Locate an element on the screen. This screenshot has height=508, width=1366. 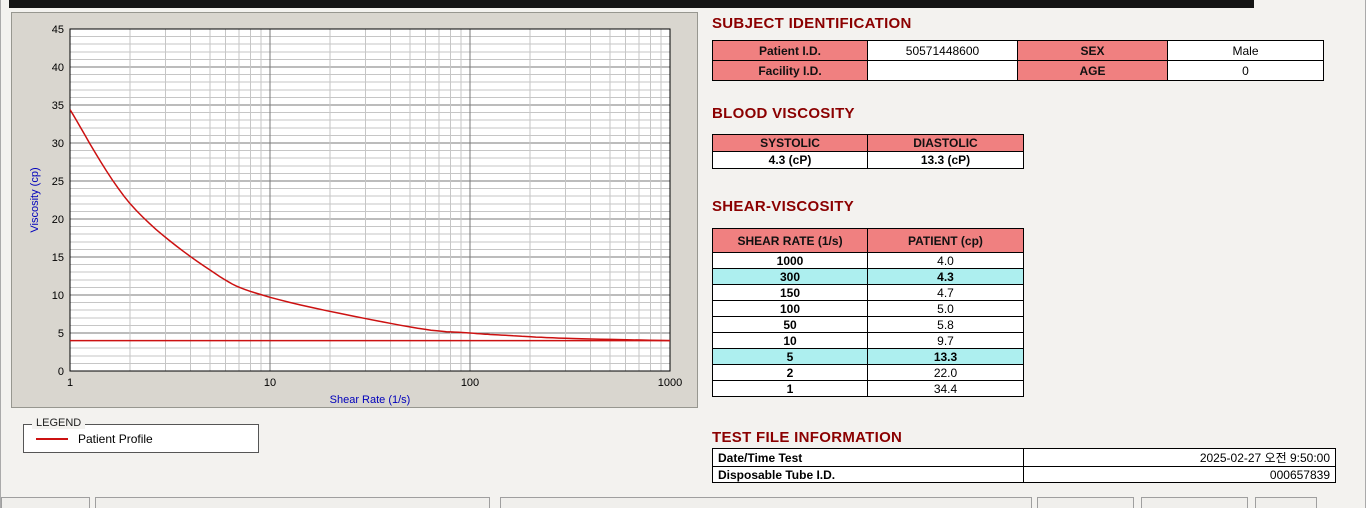
shear-rate: 150 is located at coordinates (790, 292).